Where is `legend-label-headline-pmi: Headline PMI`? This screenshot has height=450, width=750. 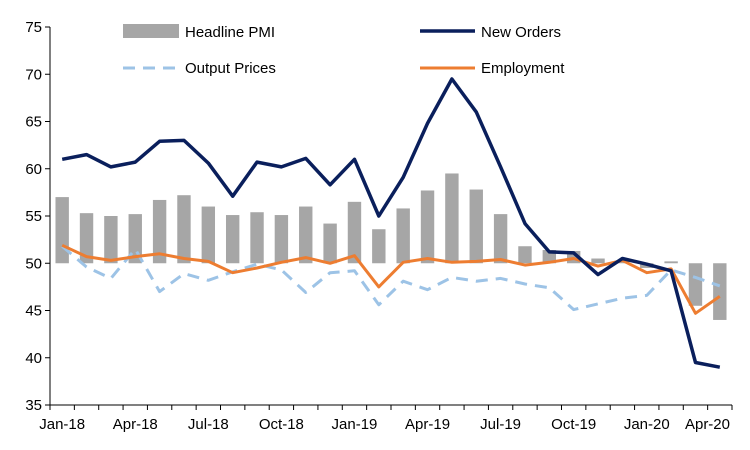
legend-label-headline-pmi: Headline PMI is located at coordinates (230, 32).